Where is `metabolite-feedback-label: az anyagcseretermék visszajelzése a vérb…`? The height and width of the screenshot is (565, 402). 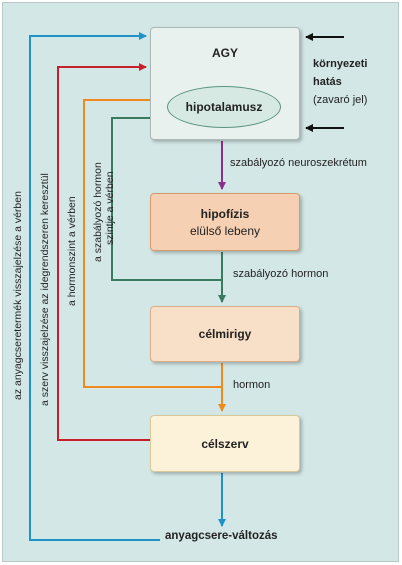
metabolite-feedback-label: az anyagcseretermék visszajelzése a vérb… is located at coordinates (18, 295).